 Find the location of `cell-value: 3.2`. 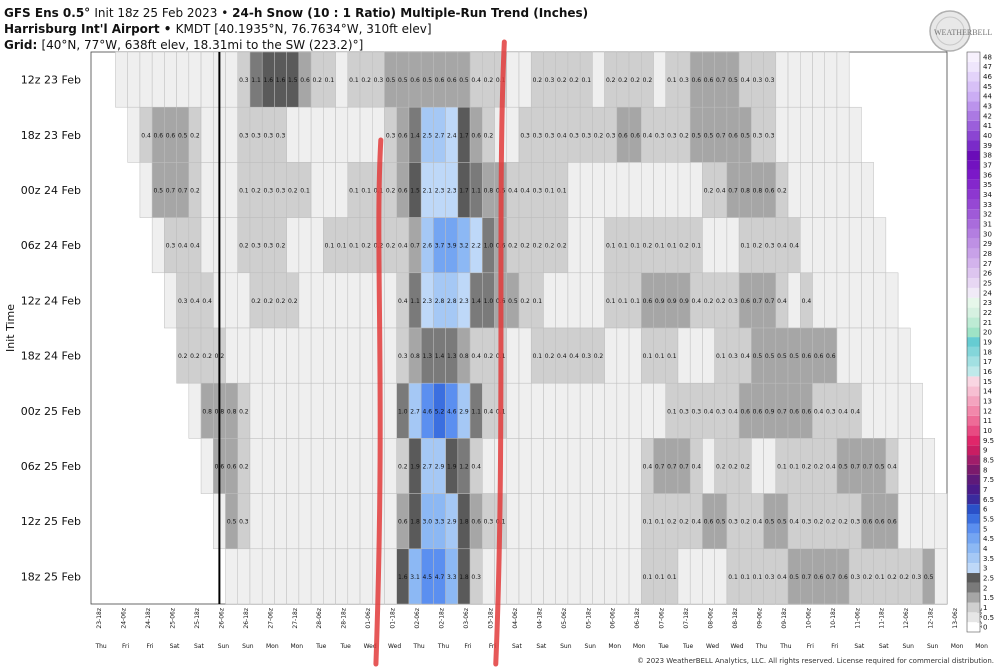

cell-value: 3.2 is located at coordinates (464, 246).